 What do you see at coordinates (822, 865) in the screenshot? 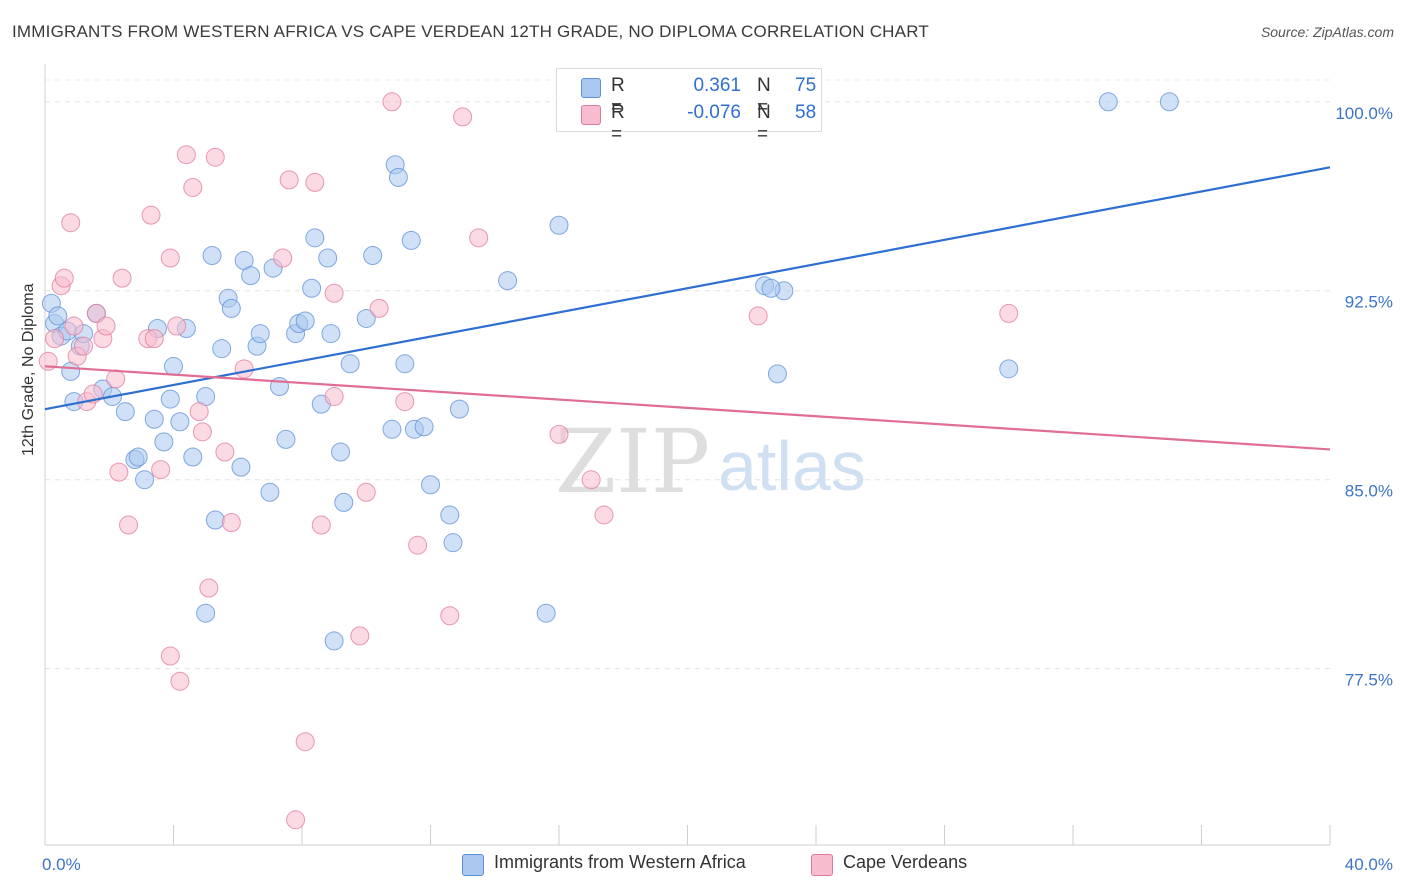
I see `bottom-legend-swatch-pink` at bounding box center [822, 865].